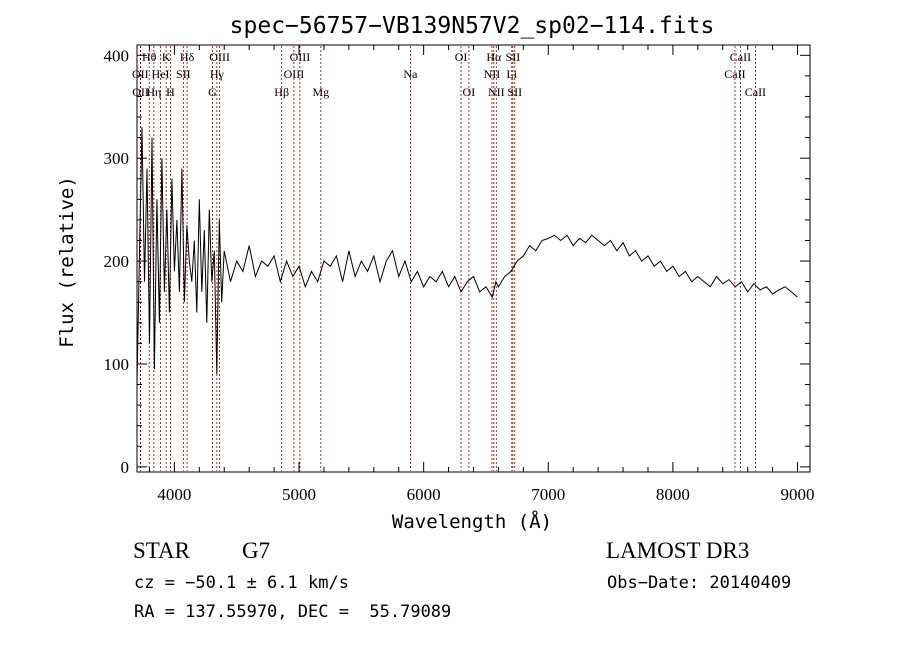 The height and width of the screenshot is (649, 900). I want to click on x-tick-label: 4000, so click(174, 494).